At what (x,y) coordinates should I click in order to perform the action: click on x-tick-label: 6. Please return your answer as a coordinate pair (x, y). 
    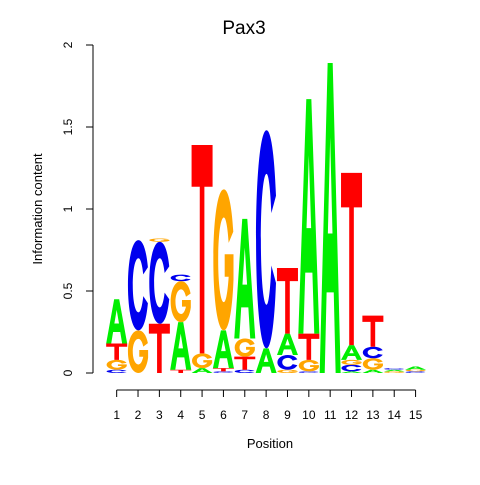
    Looking at the image, I should click on (223, 415).